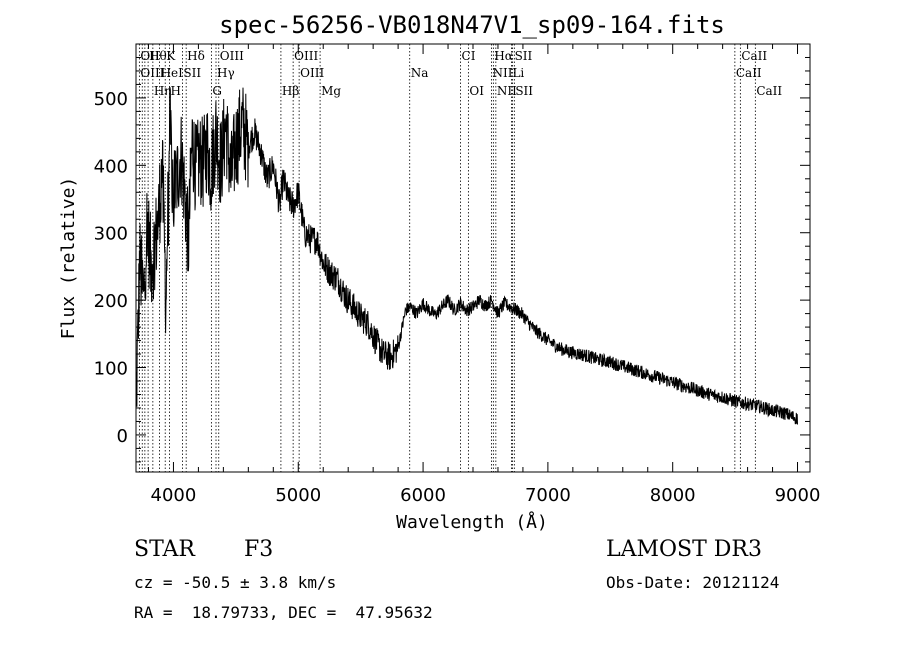 The image size is (900, 649). Describe the element at coordinates (469, 56) in the screenshot. I see `line-label: CI` at that location.